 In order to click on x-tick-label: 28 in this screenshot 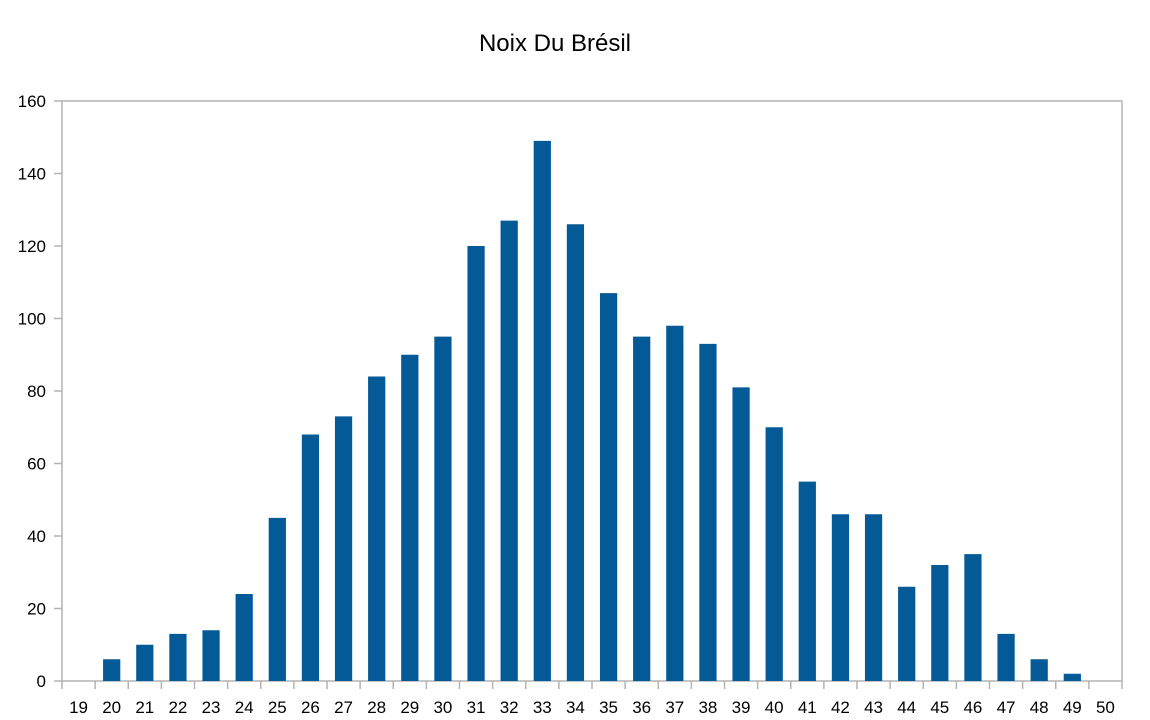, I will do `click(376, 707)`.